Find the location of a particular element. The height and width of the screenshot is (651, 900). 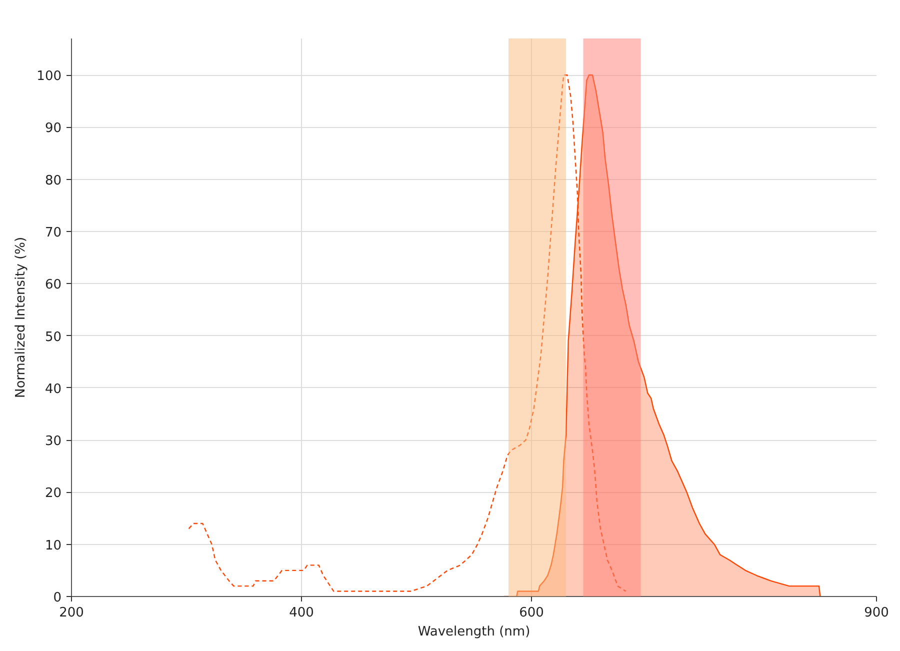

y-tick-label: 10 is located at coordinates (53, 546).